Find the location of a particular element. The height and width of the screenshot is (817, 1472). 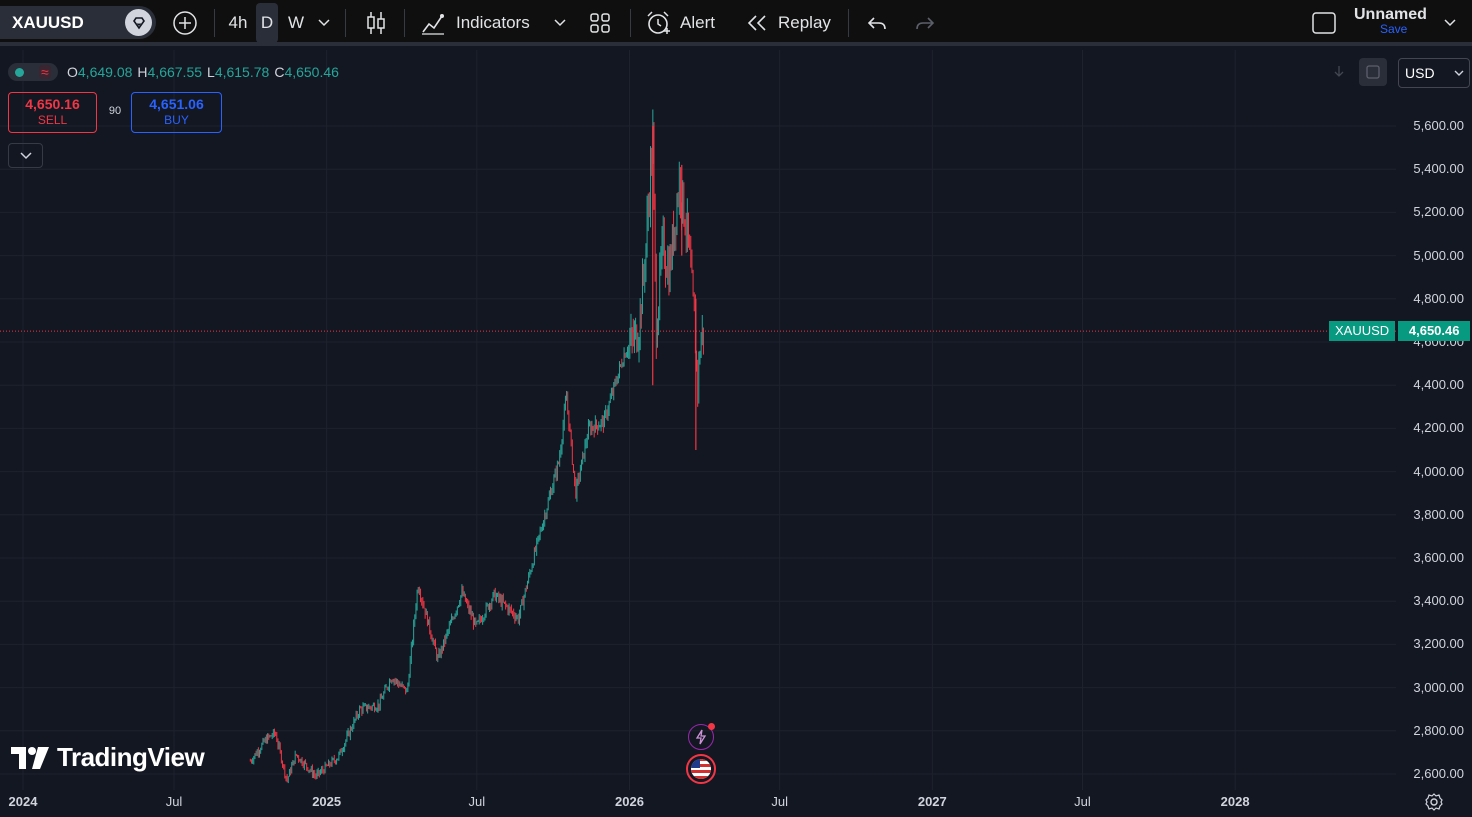

tradingview-logo-icon is located at coordinates (30, 757).